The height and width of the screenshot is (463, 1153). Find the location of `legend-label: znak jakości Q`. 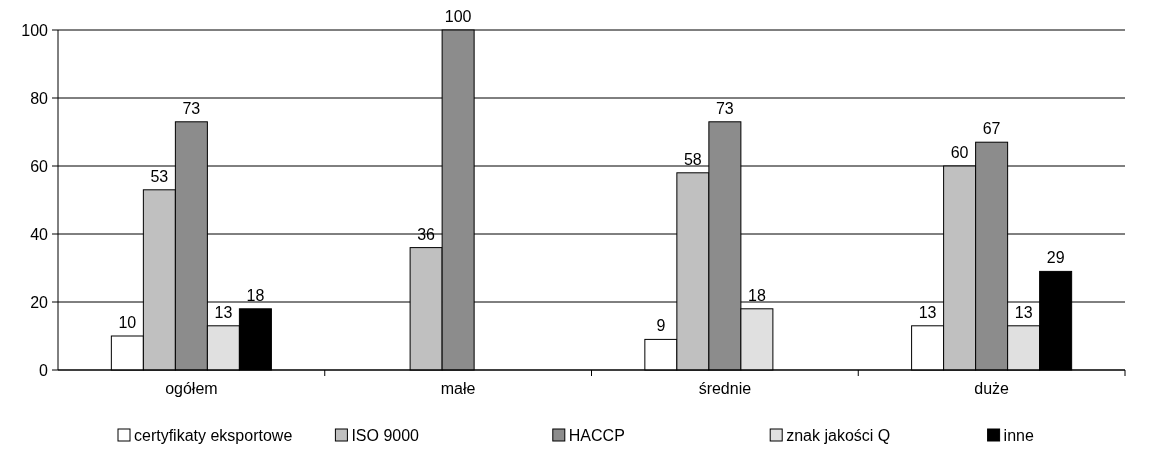

legend-label: znak jakości Q is located at coordinates (838, 435).